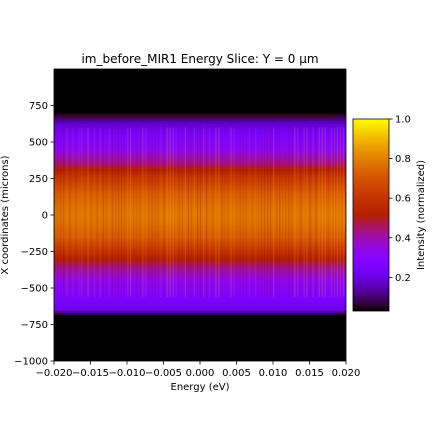  What do you see at coordinates (38, 143) in the screenshot?
I see `y-tick-label: 500` at bounding box center [38, 143].